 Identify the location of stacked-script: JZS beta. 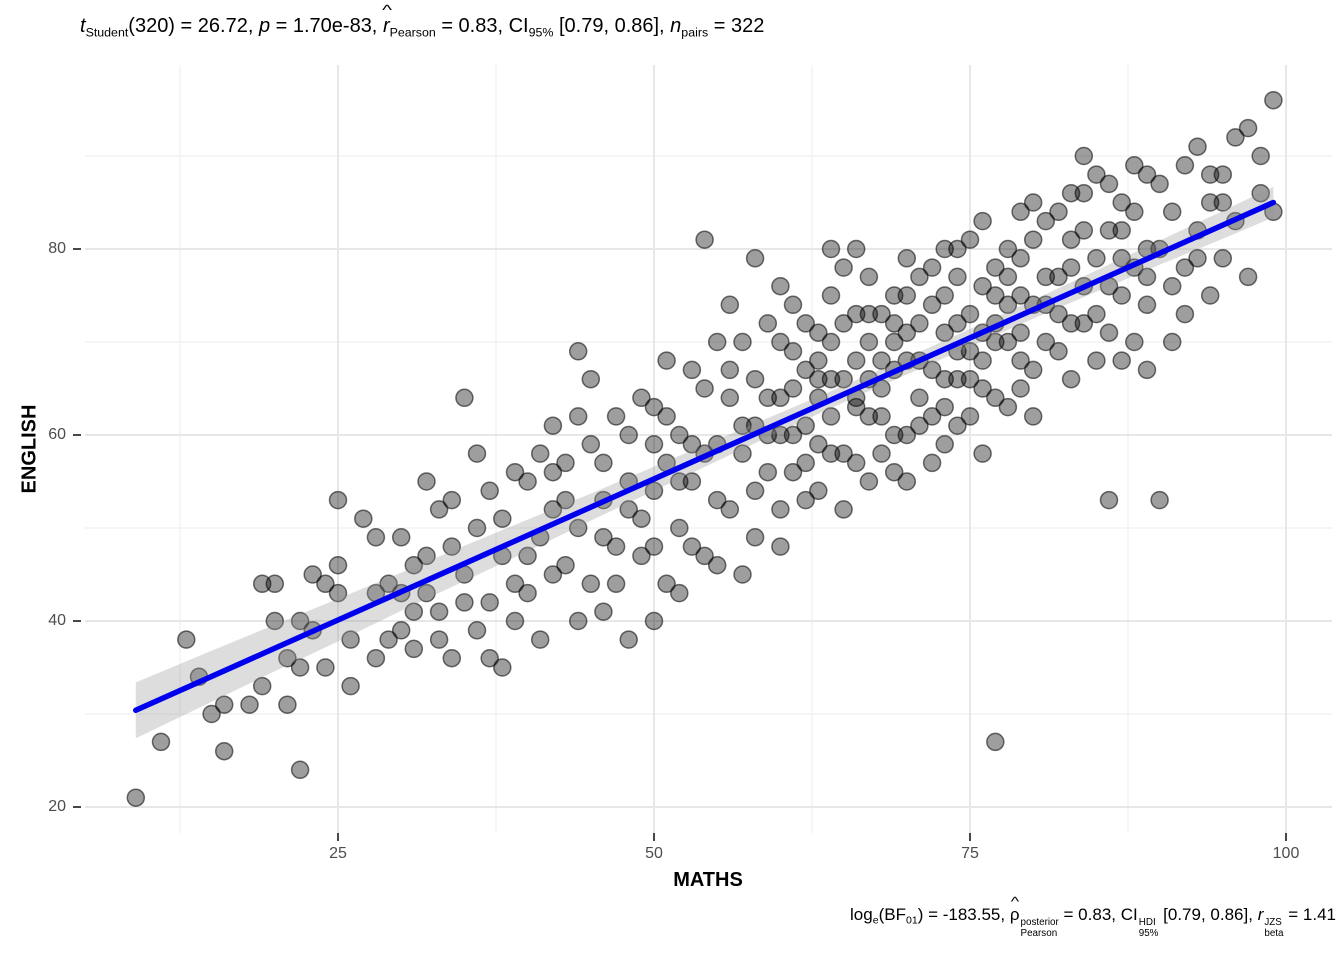
(1274, 928).